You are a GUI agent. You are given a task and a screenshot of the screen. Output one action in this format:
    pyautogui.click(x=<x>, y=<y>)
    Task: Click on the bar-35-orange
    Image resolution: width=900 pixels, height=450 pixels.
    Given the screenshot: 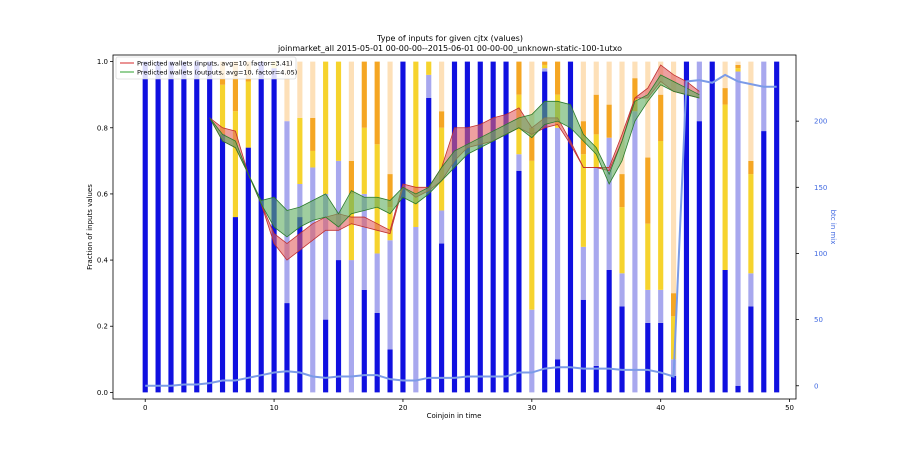 What is the action you would take?
    pyautogui.click(x=596, y=114)
    